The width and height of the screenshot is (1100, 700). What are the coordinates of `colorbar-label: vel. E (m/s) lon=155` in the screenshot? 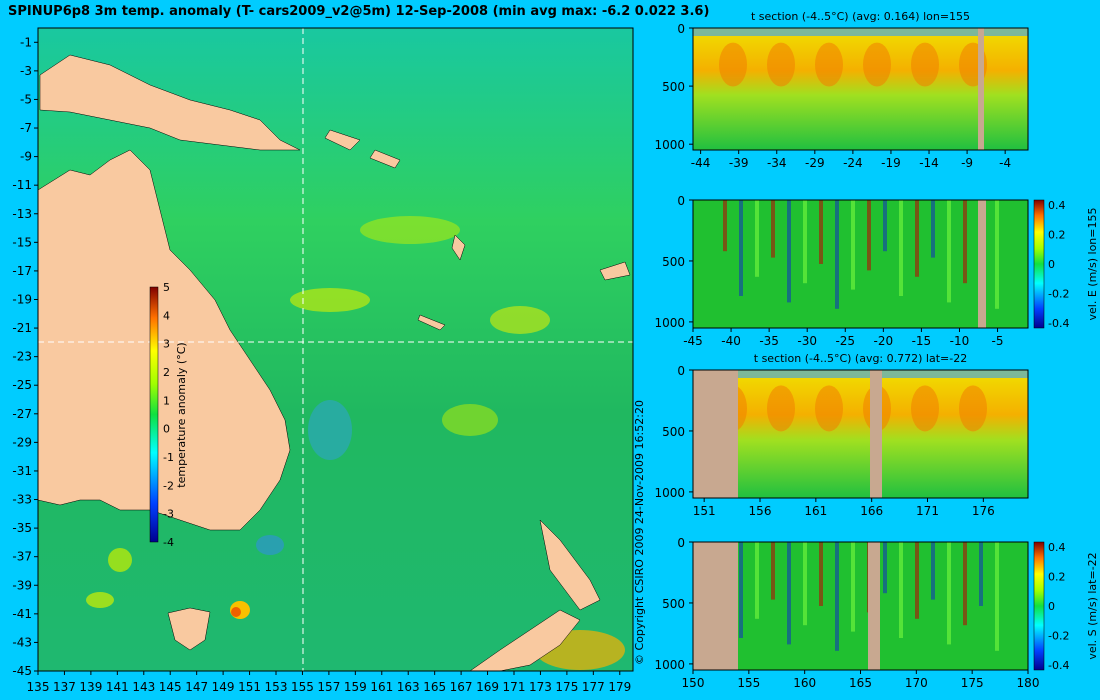 It's located at (1092, 264).